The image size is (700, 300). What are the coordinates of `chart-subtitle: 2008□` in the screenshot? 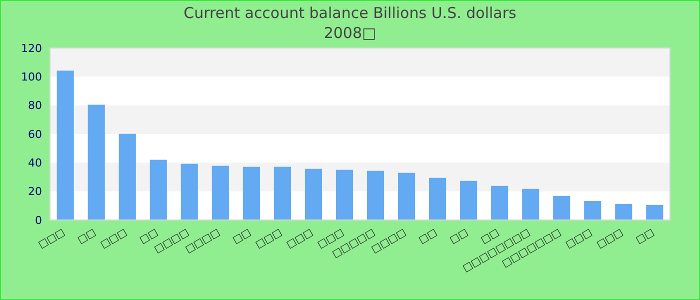 It's located at (350, 33).